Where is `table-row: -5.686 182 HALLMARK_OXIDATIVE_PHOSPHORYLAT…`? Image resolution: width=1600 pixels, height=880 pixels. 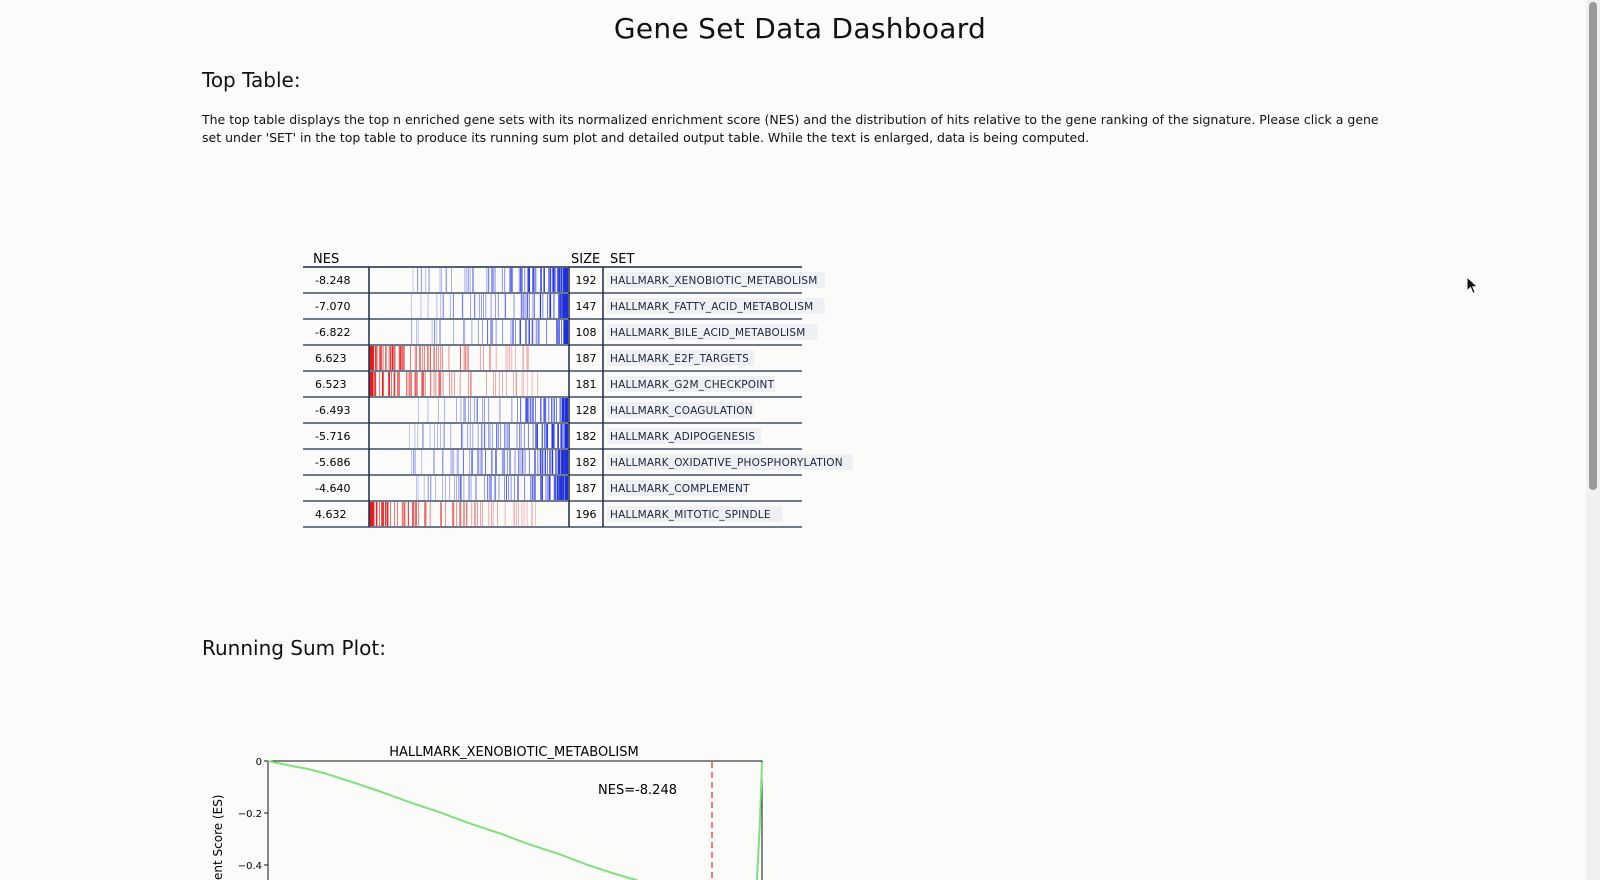
table-row: -5.686 182 HALLMARK_OXIDATIVE_PHOSPHORYLAT… is located at coordinates (578, 463).